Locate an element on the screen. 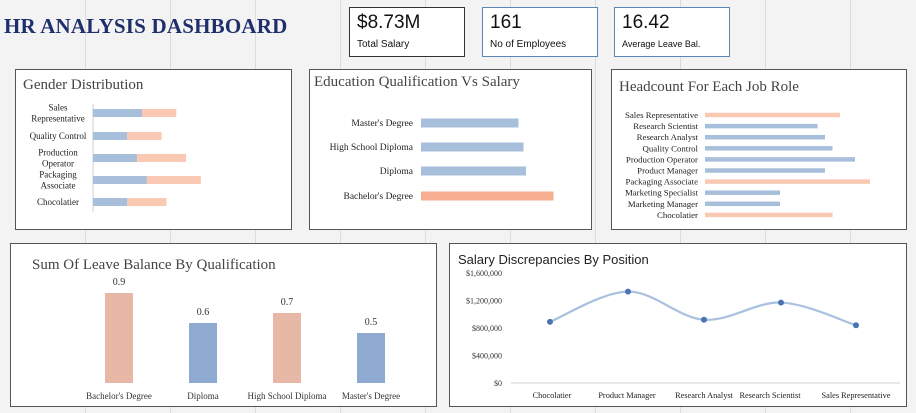 The width and height of the screenshot is (916, 413). tick-label: $1,600,000 is located at coordinates (484, 273).